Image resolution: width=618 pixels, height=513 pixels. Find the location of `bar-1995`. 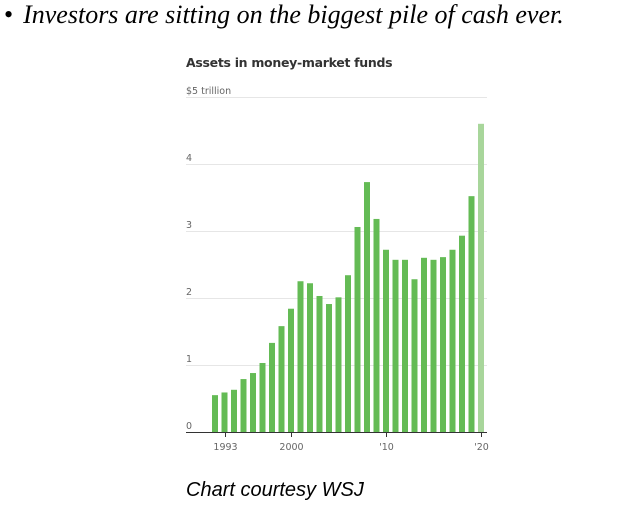

bar-1995 is located at coordinates (243, 405).